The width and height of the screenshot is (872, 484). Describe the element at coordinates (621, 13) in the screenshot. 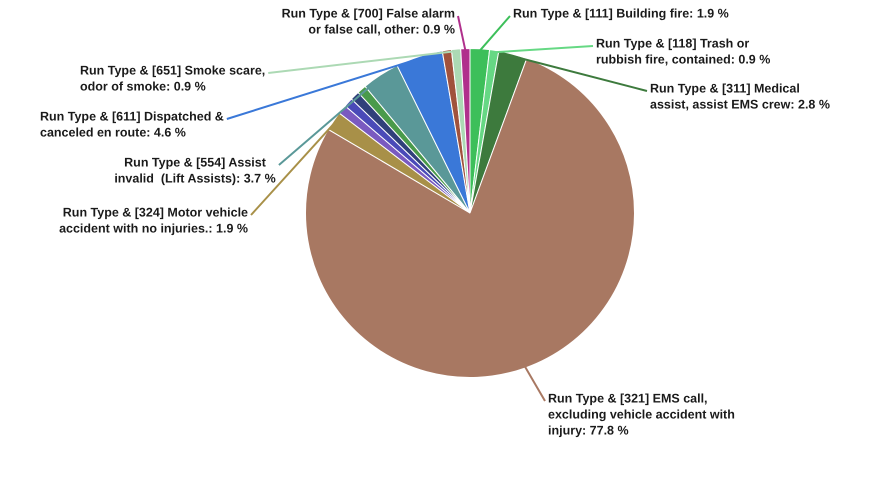

I see `slice-label: Run Type & [111] Building fire: 1.9 %` at that location.